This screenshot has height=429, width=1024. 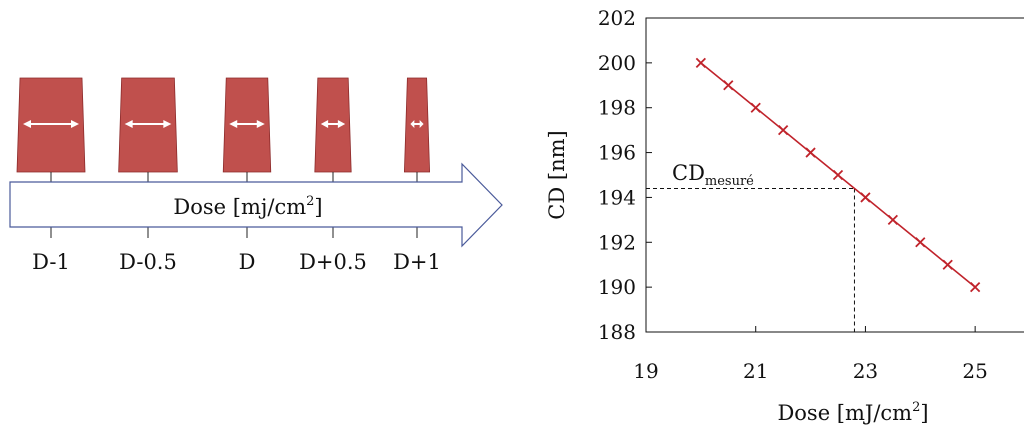 What do you see at coordinates (247, 262) in the screenshot?
I see `dose-step-label: D` at bounding box center [247, 262].